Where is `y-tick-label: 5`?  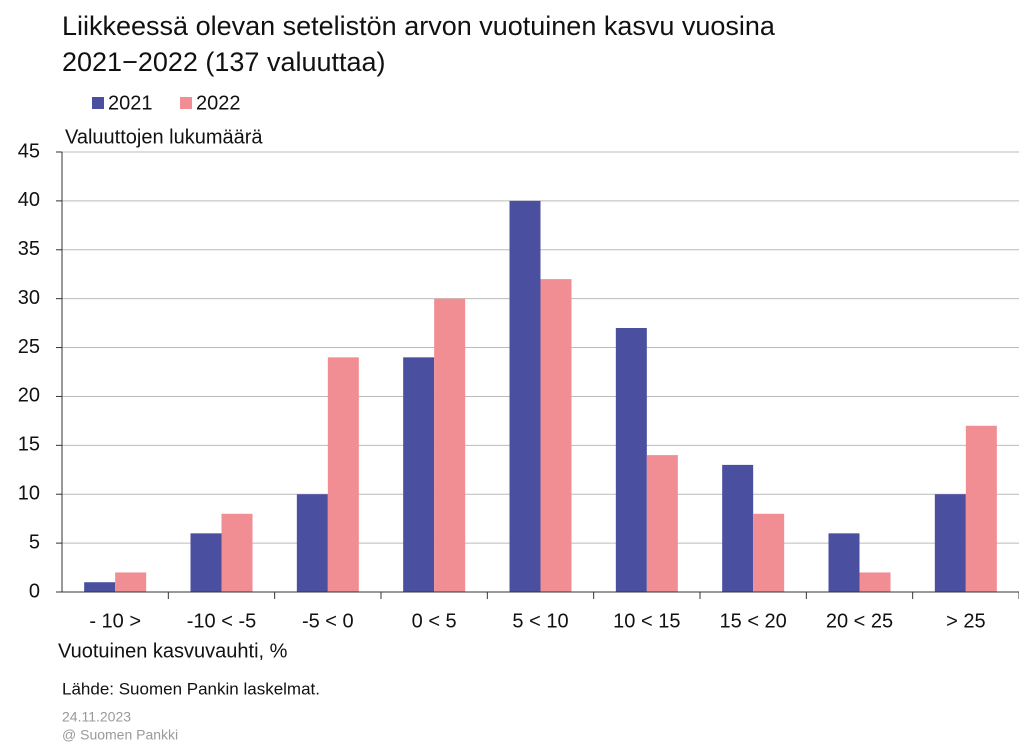 y-tick-label: 5 is located at coordinates (34, 542).